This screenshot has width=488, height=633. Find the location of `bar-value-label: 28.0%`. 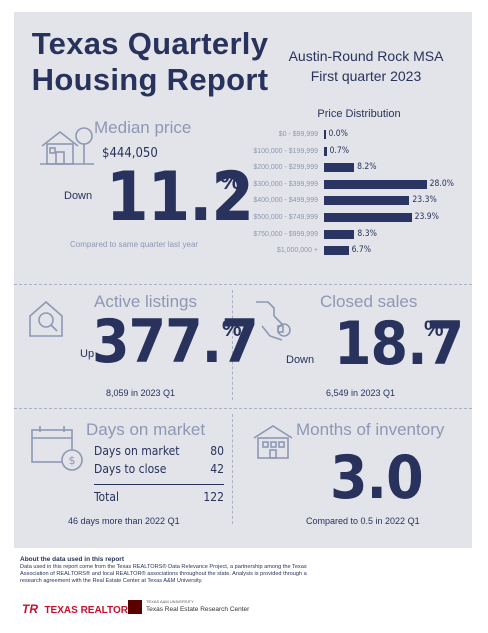

bar-value-label: 28.0% is located at coordinates (441, 183).